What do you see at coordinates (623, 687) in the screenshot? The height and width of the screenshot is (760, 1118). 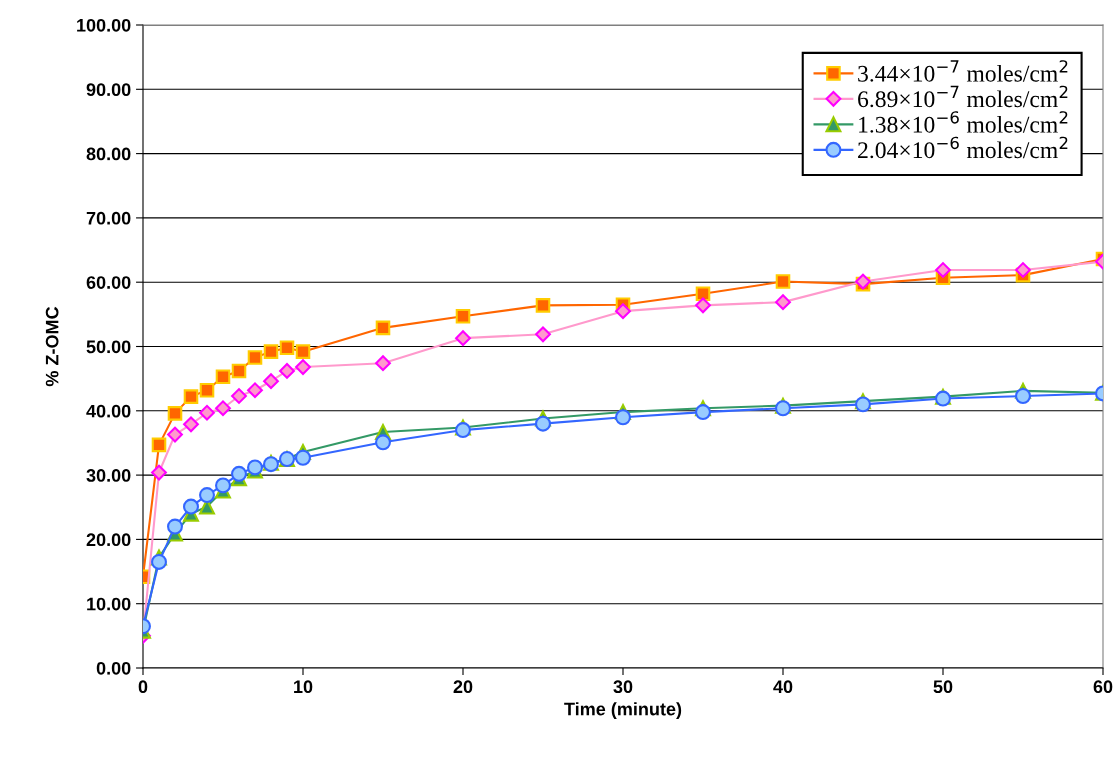 I see `x-tick-label: 30` at bounding box center [623, 687].